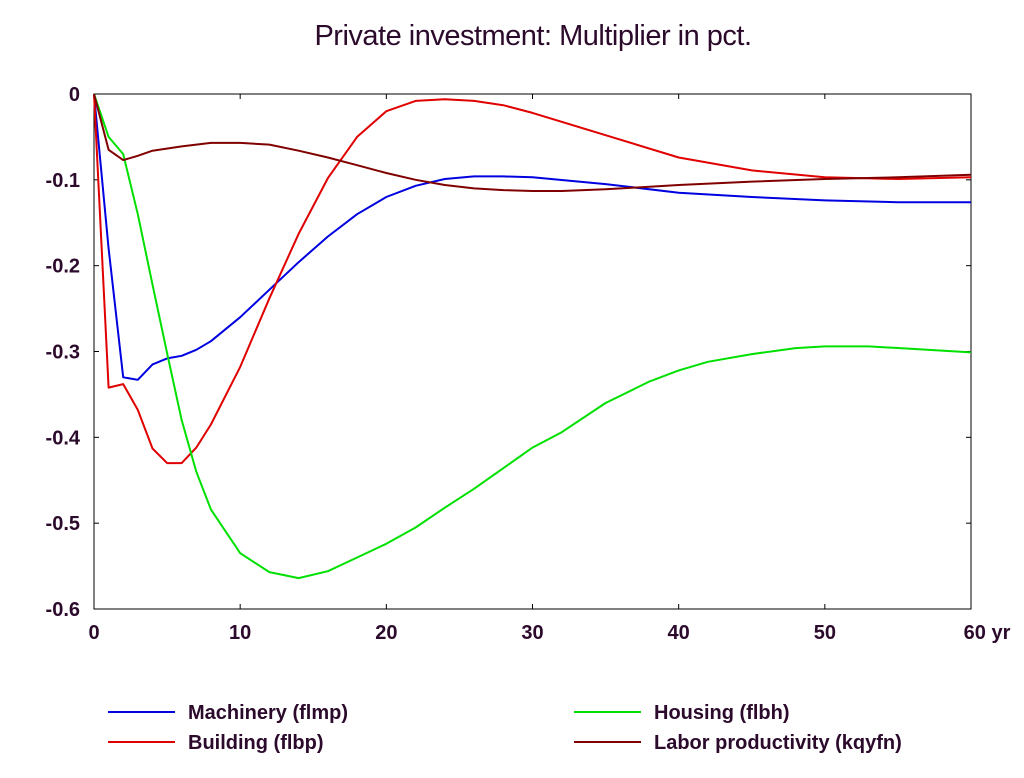  What do you see at coordinates (268, 713) in the screenshot?
I see `legend-label: Machinery (flmp)` at bounding box center [268, 713].